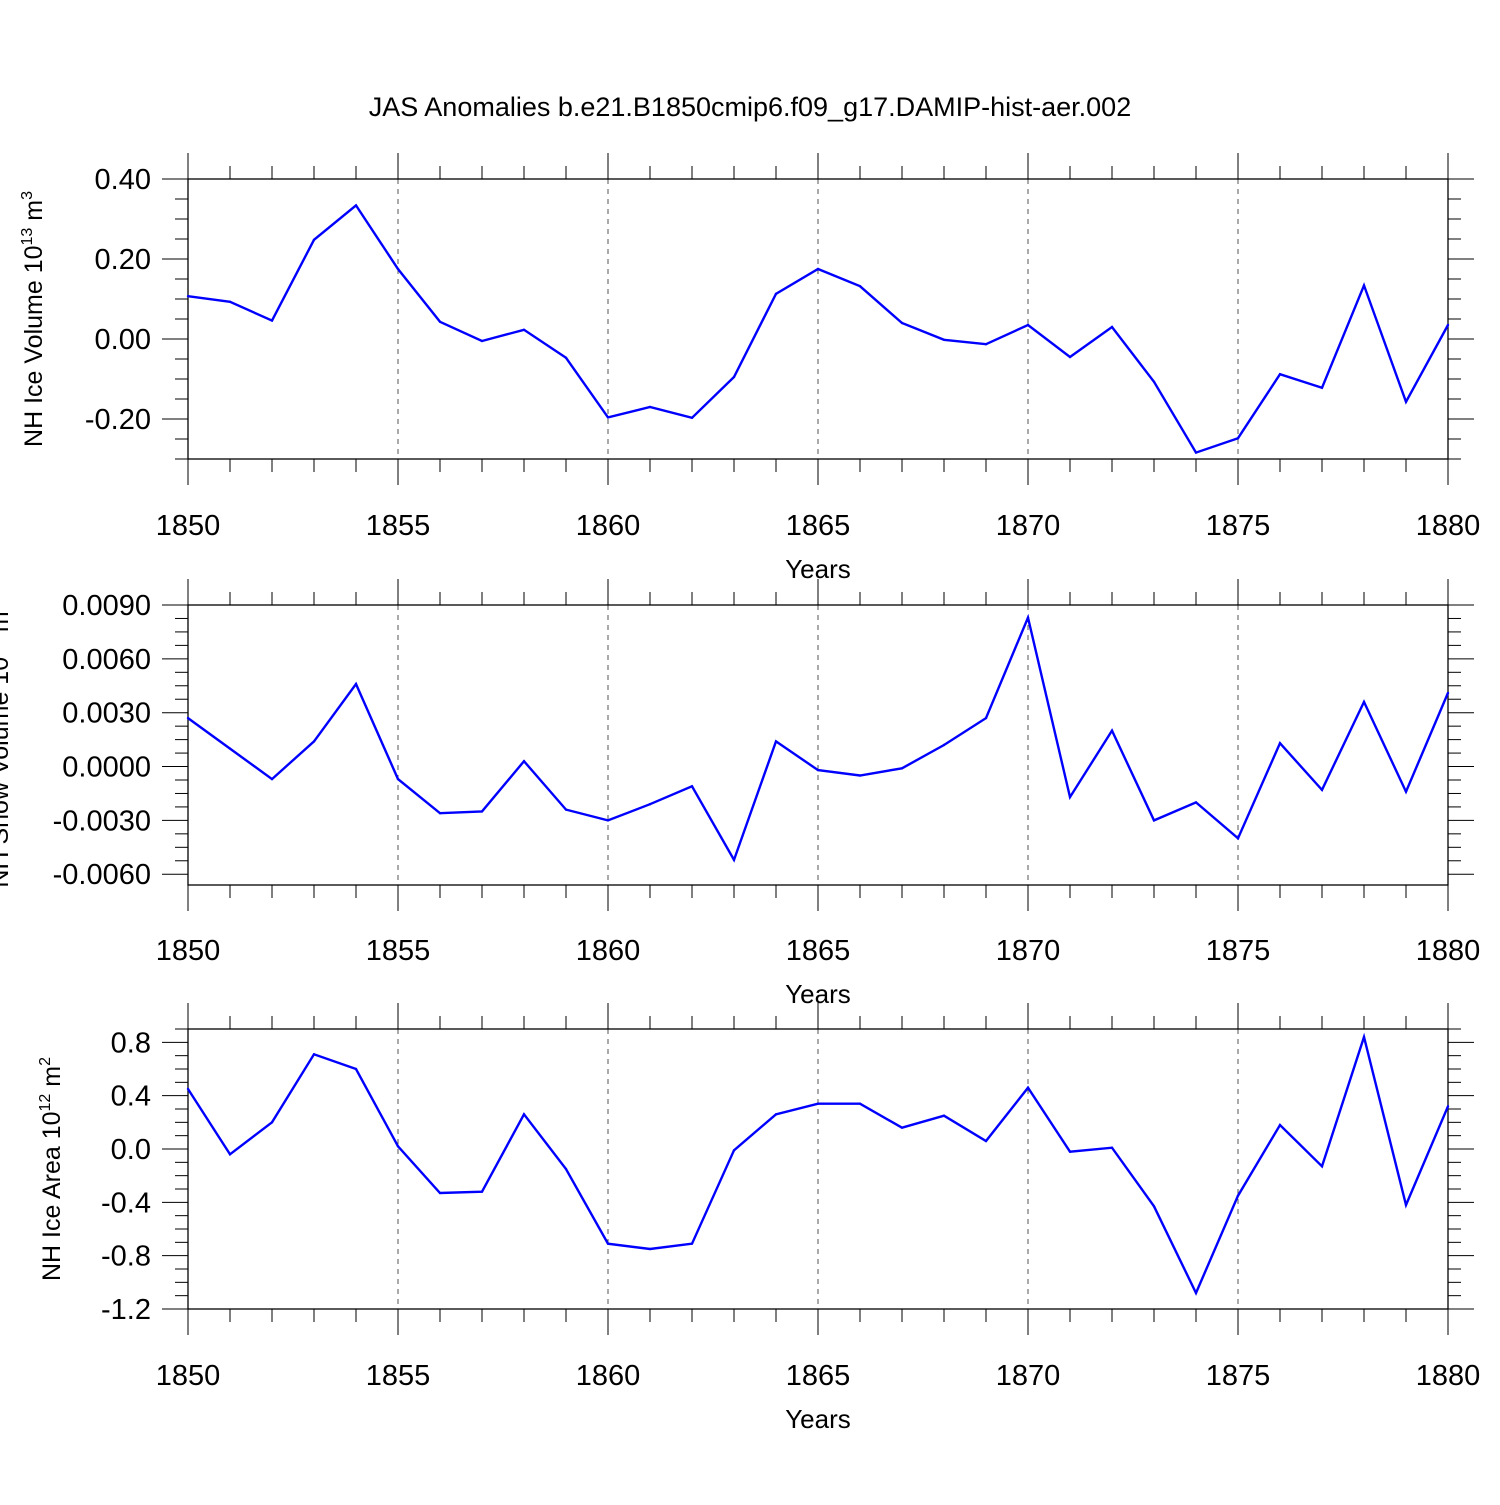 This screenshot has height=1505, width=1500. I want to click on y-tick-label: 0.0090, so click(106, 606).